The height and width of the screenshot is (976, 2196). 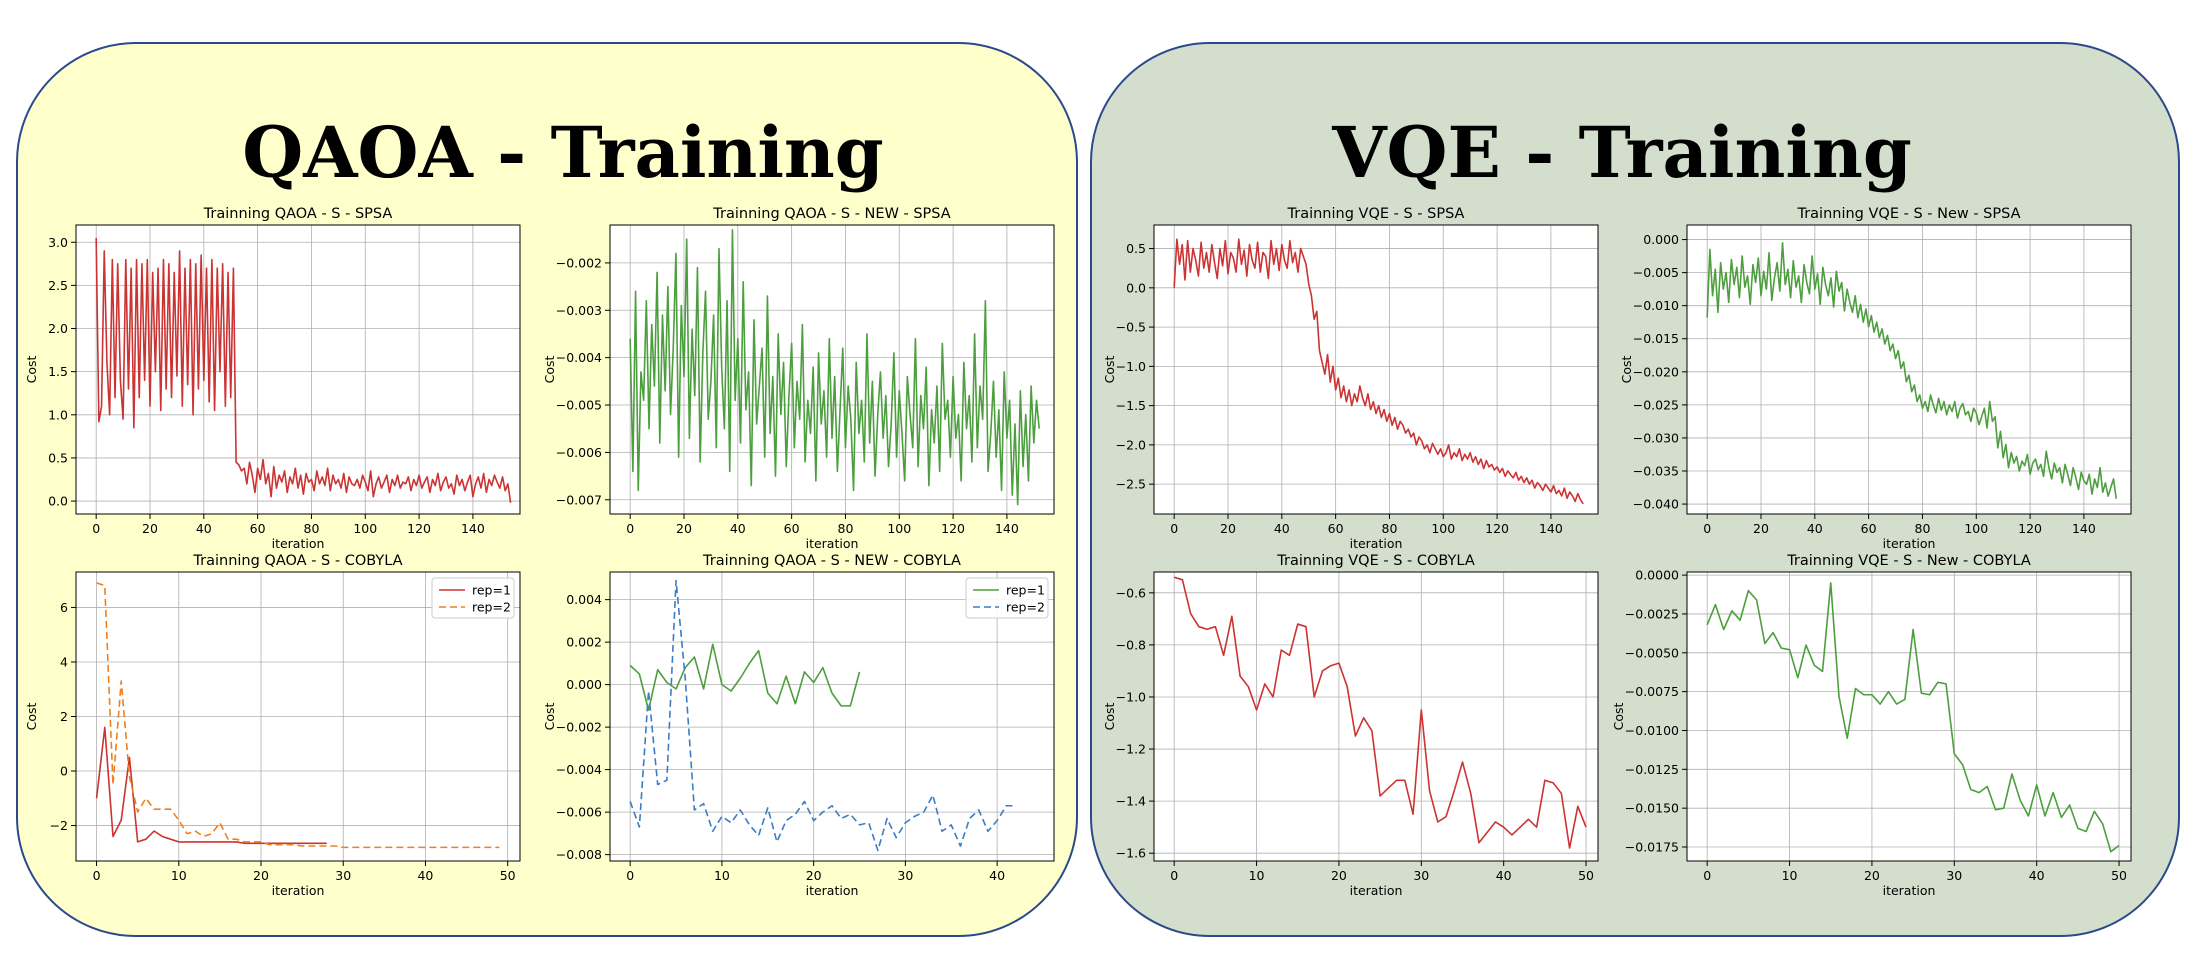 What do you see at coordinates (1656, 371) in the screenshot?
I see `y-tick-label: −0.020` at bounding box center [1656, 371].